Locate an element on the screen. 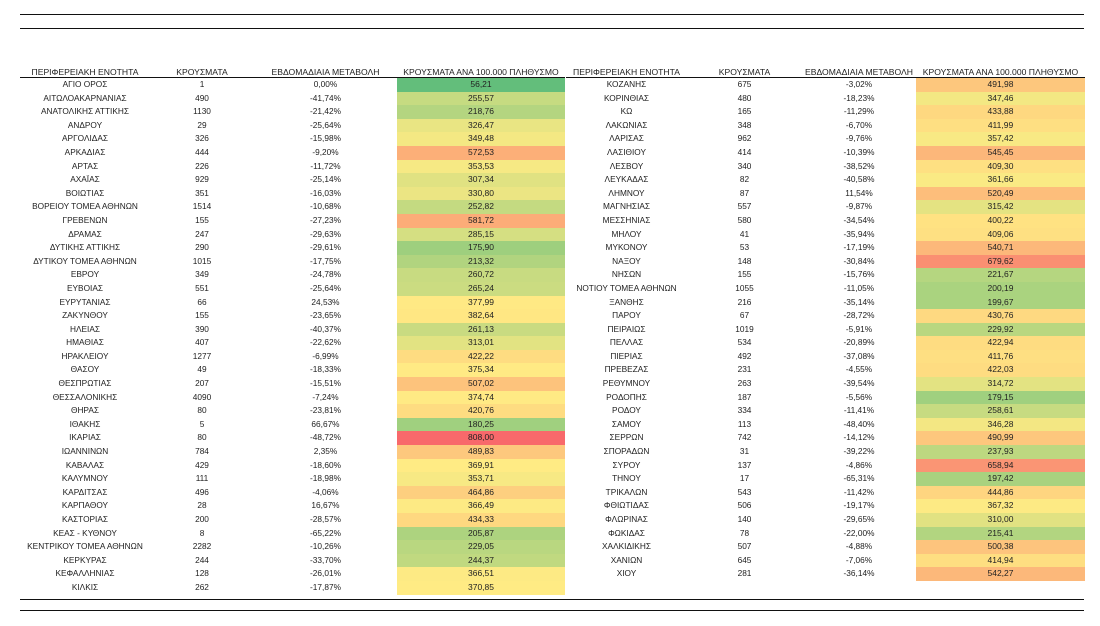 The height and width of the screenshot is (626, 1100). weekly-change-cell: -17,19% is located at coordinates (859, 247).